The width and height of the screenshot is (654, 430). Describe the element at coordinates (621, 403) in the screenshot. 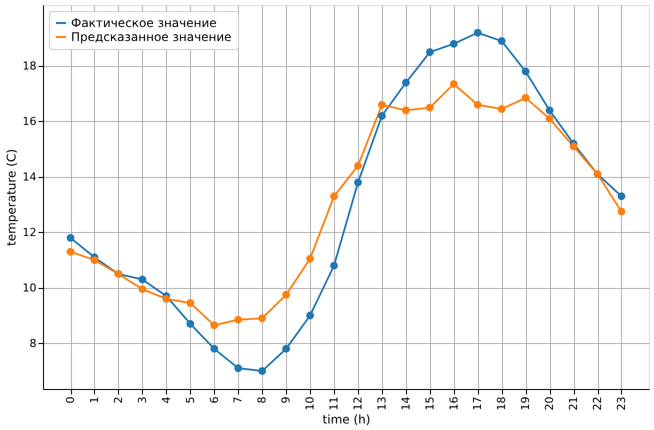

I see `x-tick-label: 23` at that location.